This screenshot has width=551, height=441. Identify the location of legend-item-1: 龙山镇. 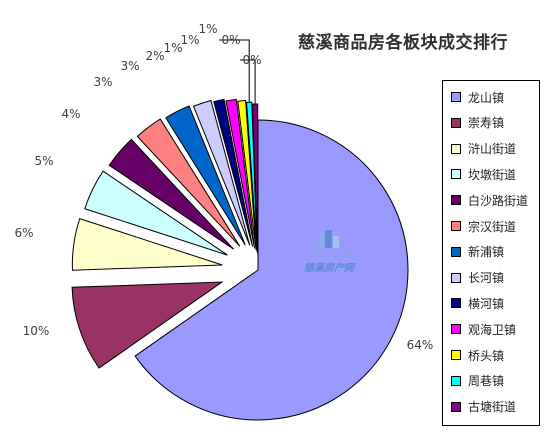
(477, 97).